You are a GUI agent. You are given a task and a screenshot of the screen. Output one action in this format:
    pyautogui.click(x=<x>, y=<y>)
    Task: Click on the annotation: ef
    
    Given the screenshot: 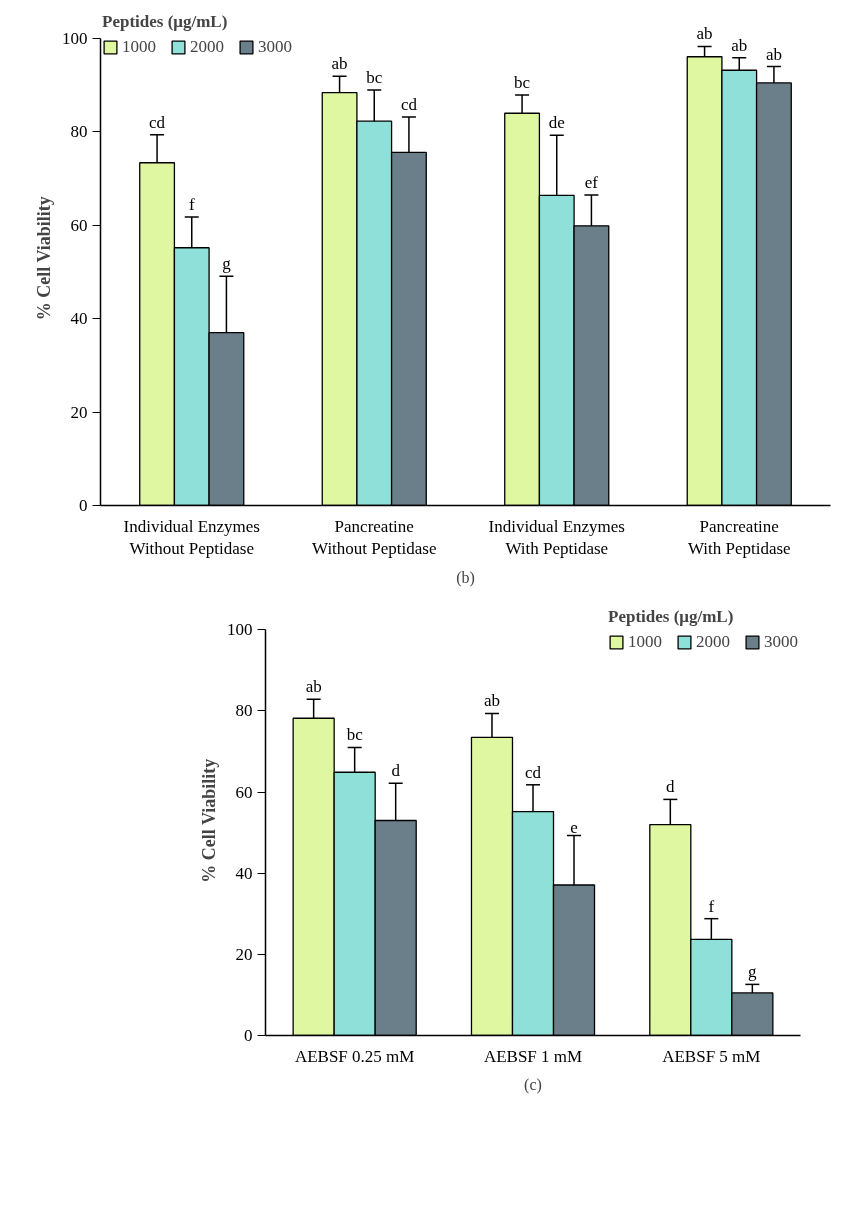 What is the action you would take?
    pyautogui.click(x=591, y=182)
    